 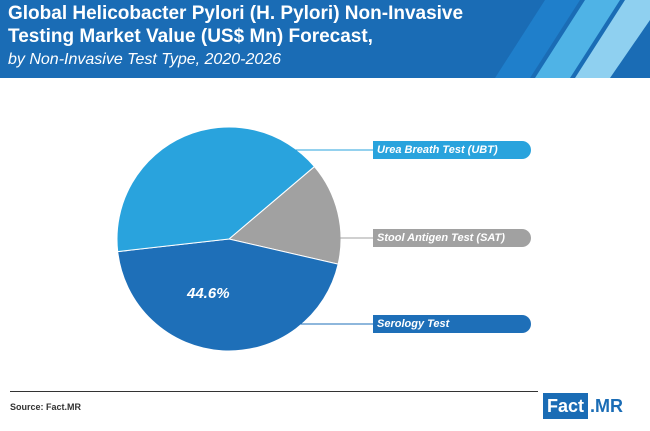 What do you see at coordinates (46, 407) in the screenshot?
I see `source-note: Source: Fact.MR` at bounding box center [46, 407].